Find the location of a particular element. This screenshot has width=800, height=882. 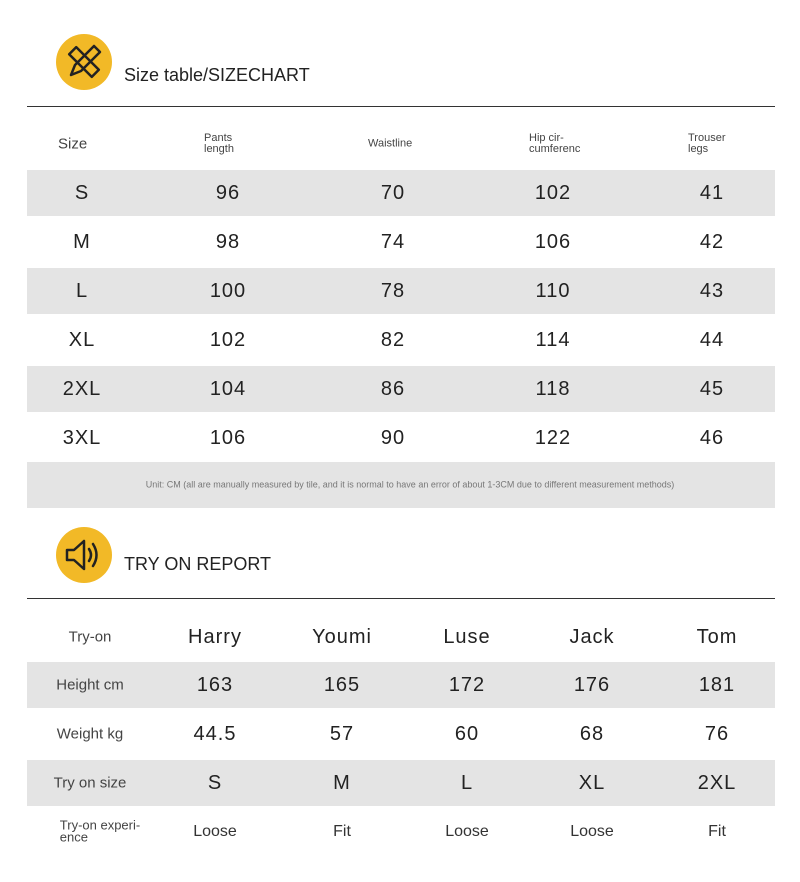

table-cell: 172 is located at coordinates (467, 685).